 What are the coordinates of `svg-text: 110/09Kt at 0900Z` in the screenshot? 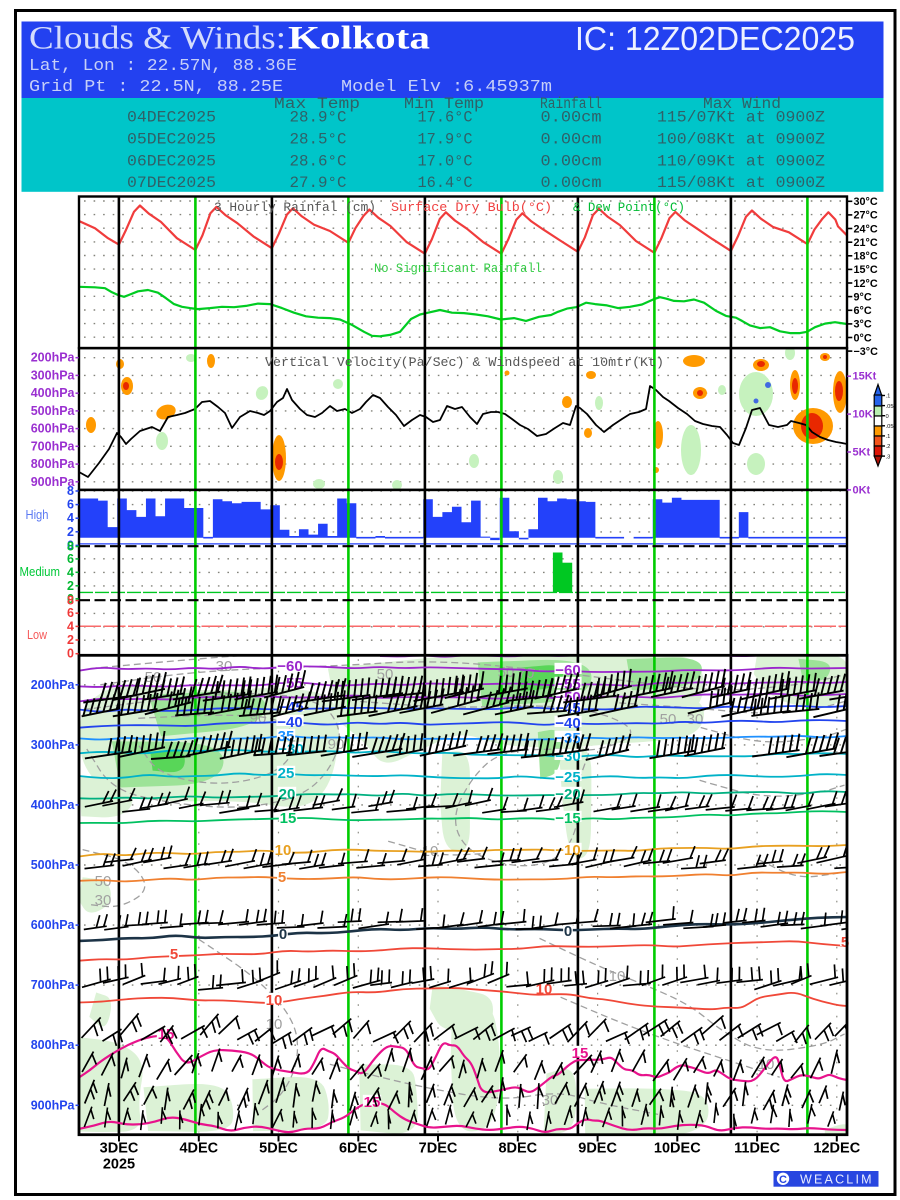 It's located at (741, 161).